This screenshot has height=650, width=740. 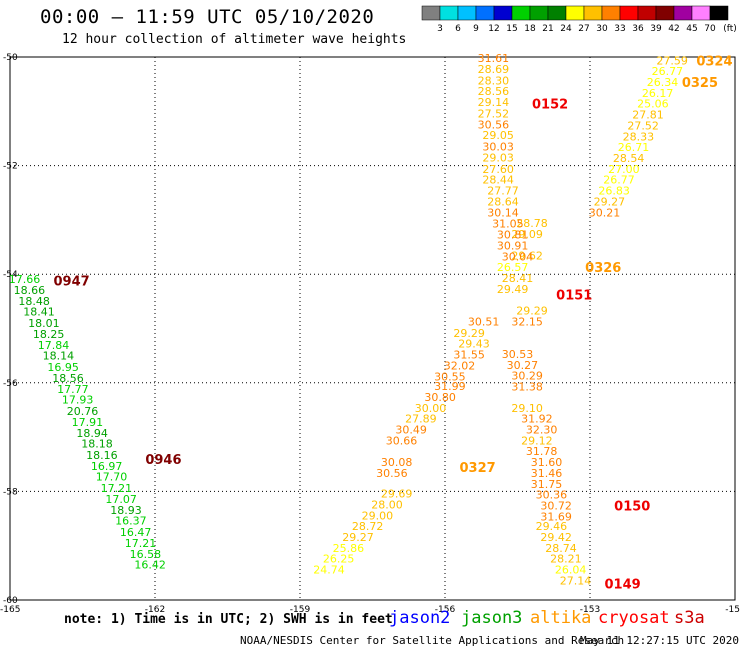 What do you see at coordinates (561, 618) in the screenshot?
I see `legend-altika: altika` at bounding box center [561, 618].